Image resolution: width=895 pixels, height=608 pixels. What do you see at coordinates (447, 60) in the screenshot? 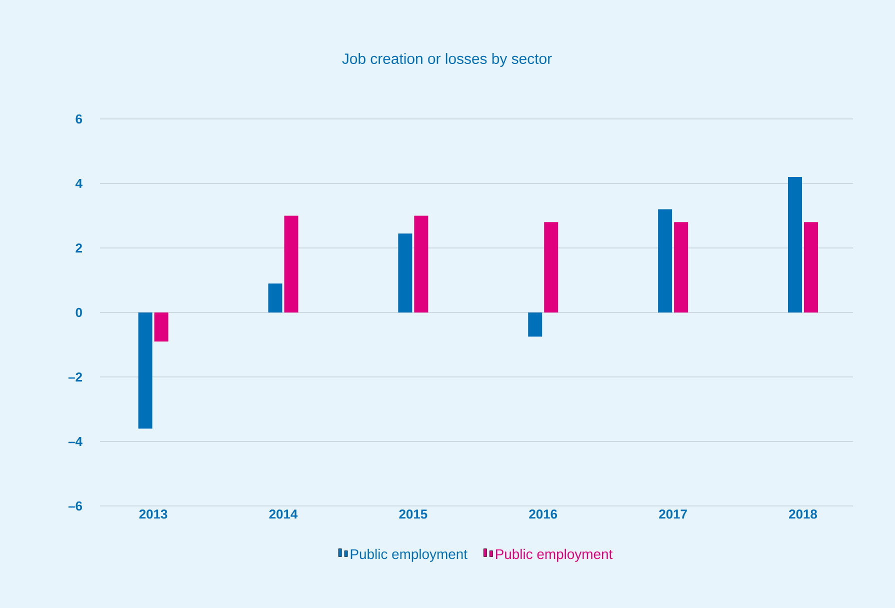
I see `chart-title: Job creation or losses by sector` at bounding box center [447, 60].